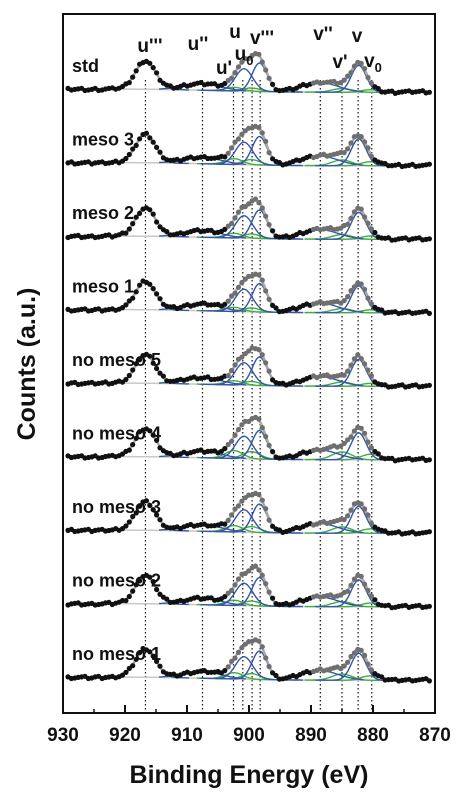 This screenshot has width=464, height=799. Describe the element at coordinates (339, 62) in the screenshot. I see `peak-label: v'` at that location.